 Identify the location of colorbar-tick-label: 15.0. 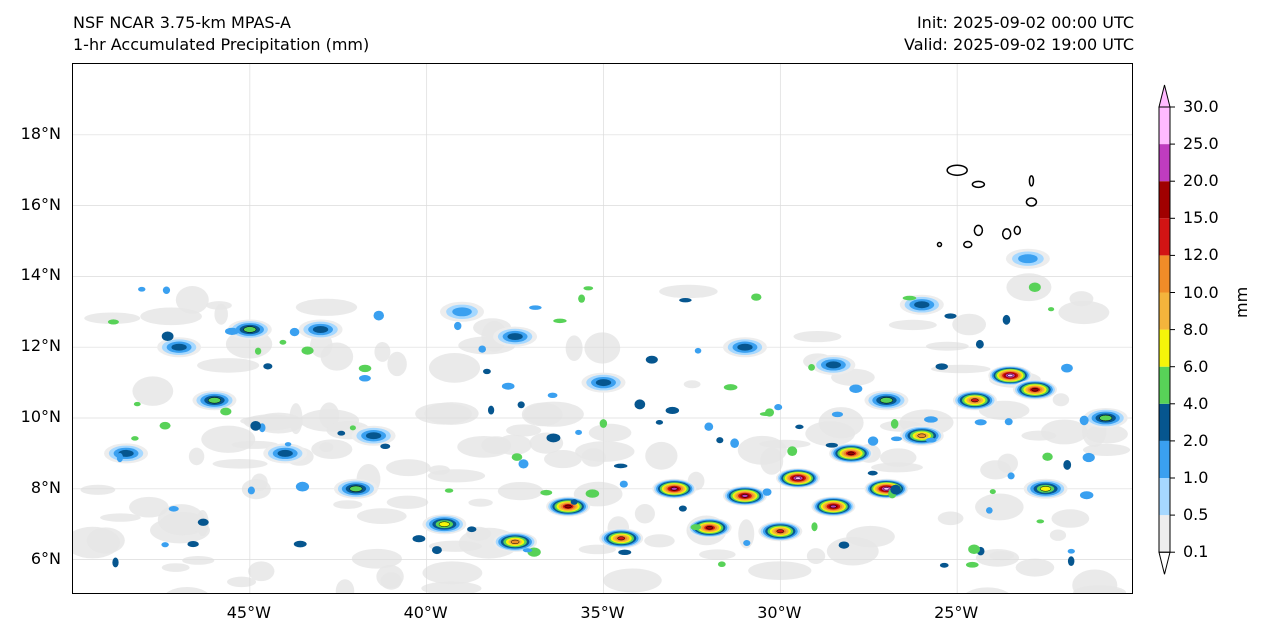
(1201, 218).